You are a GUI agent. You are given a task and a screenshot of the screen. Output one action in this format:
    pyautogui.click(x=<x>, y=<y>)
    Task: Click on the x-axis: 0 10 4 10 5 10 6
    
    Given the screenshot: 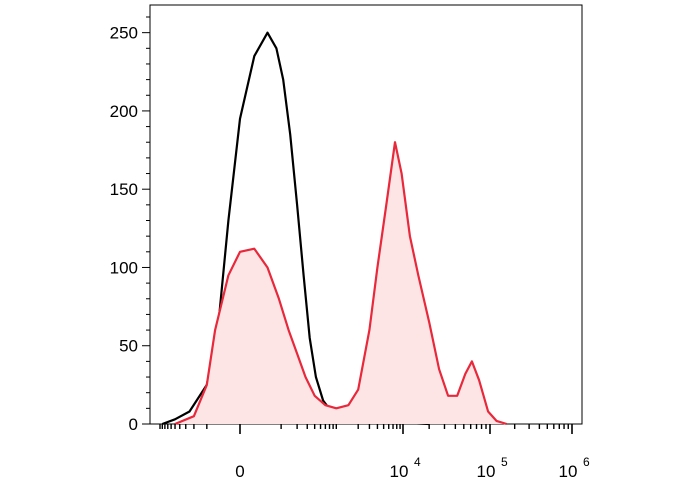 What is the action you would take?
    pyautogui.click(x=374, y=452)
    